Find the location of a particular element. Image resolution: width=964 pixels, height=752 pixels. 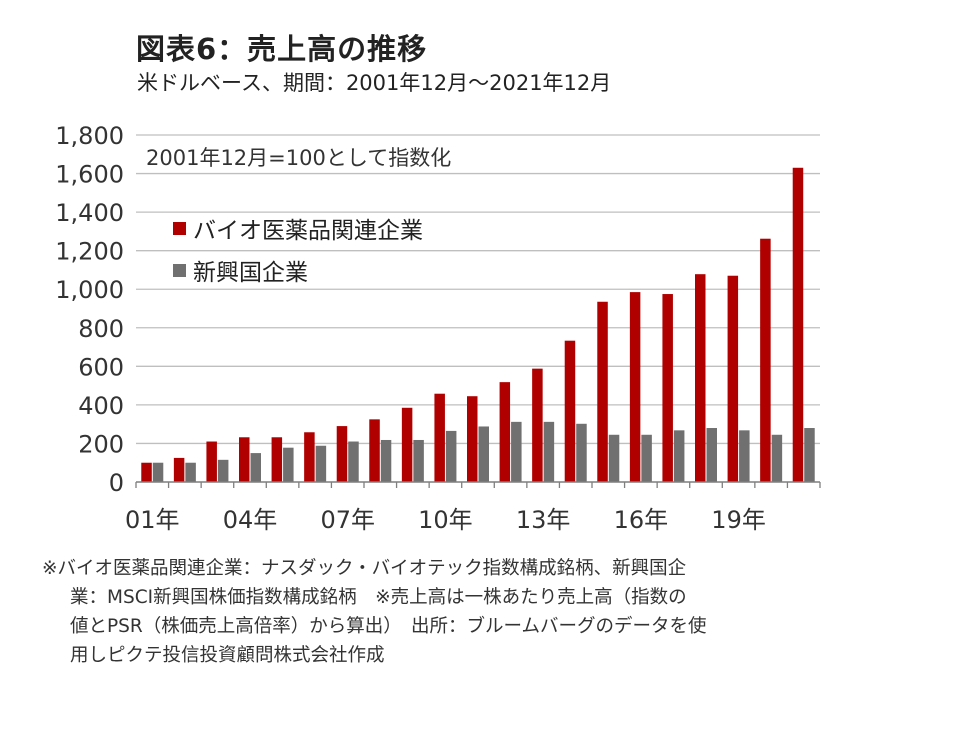

footnote-line: 値とPSR（株価売上高倍率）から算出） 出所：ブルームバーグのデータを使 is located at coordinates (388, 626).